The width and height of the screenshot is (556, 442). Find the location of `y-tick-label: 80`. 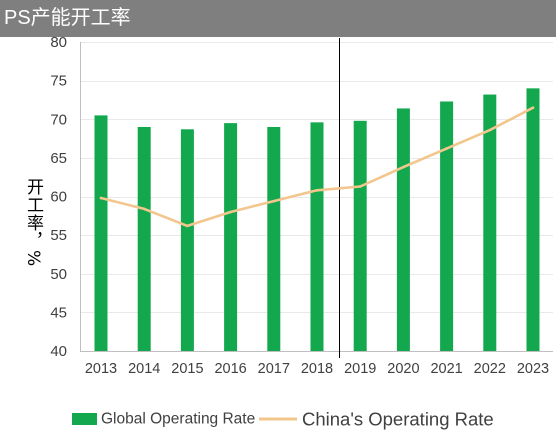

y-tick-label: 80 is located at coordinates (58, 42).